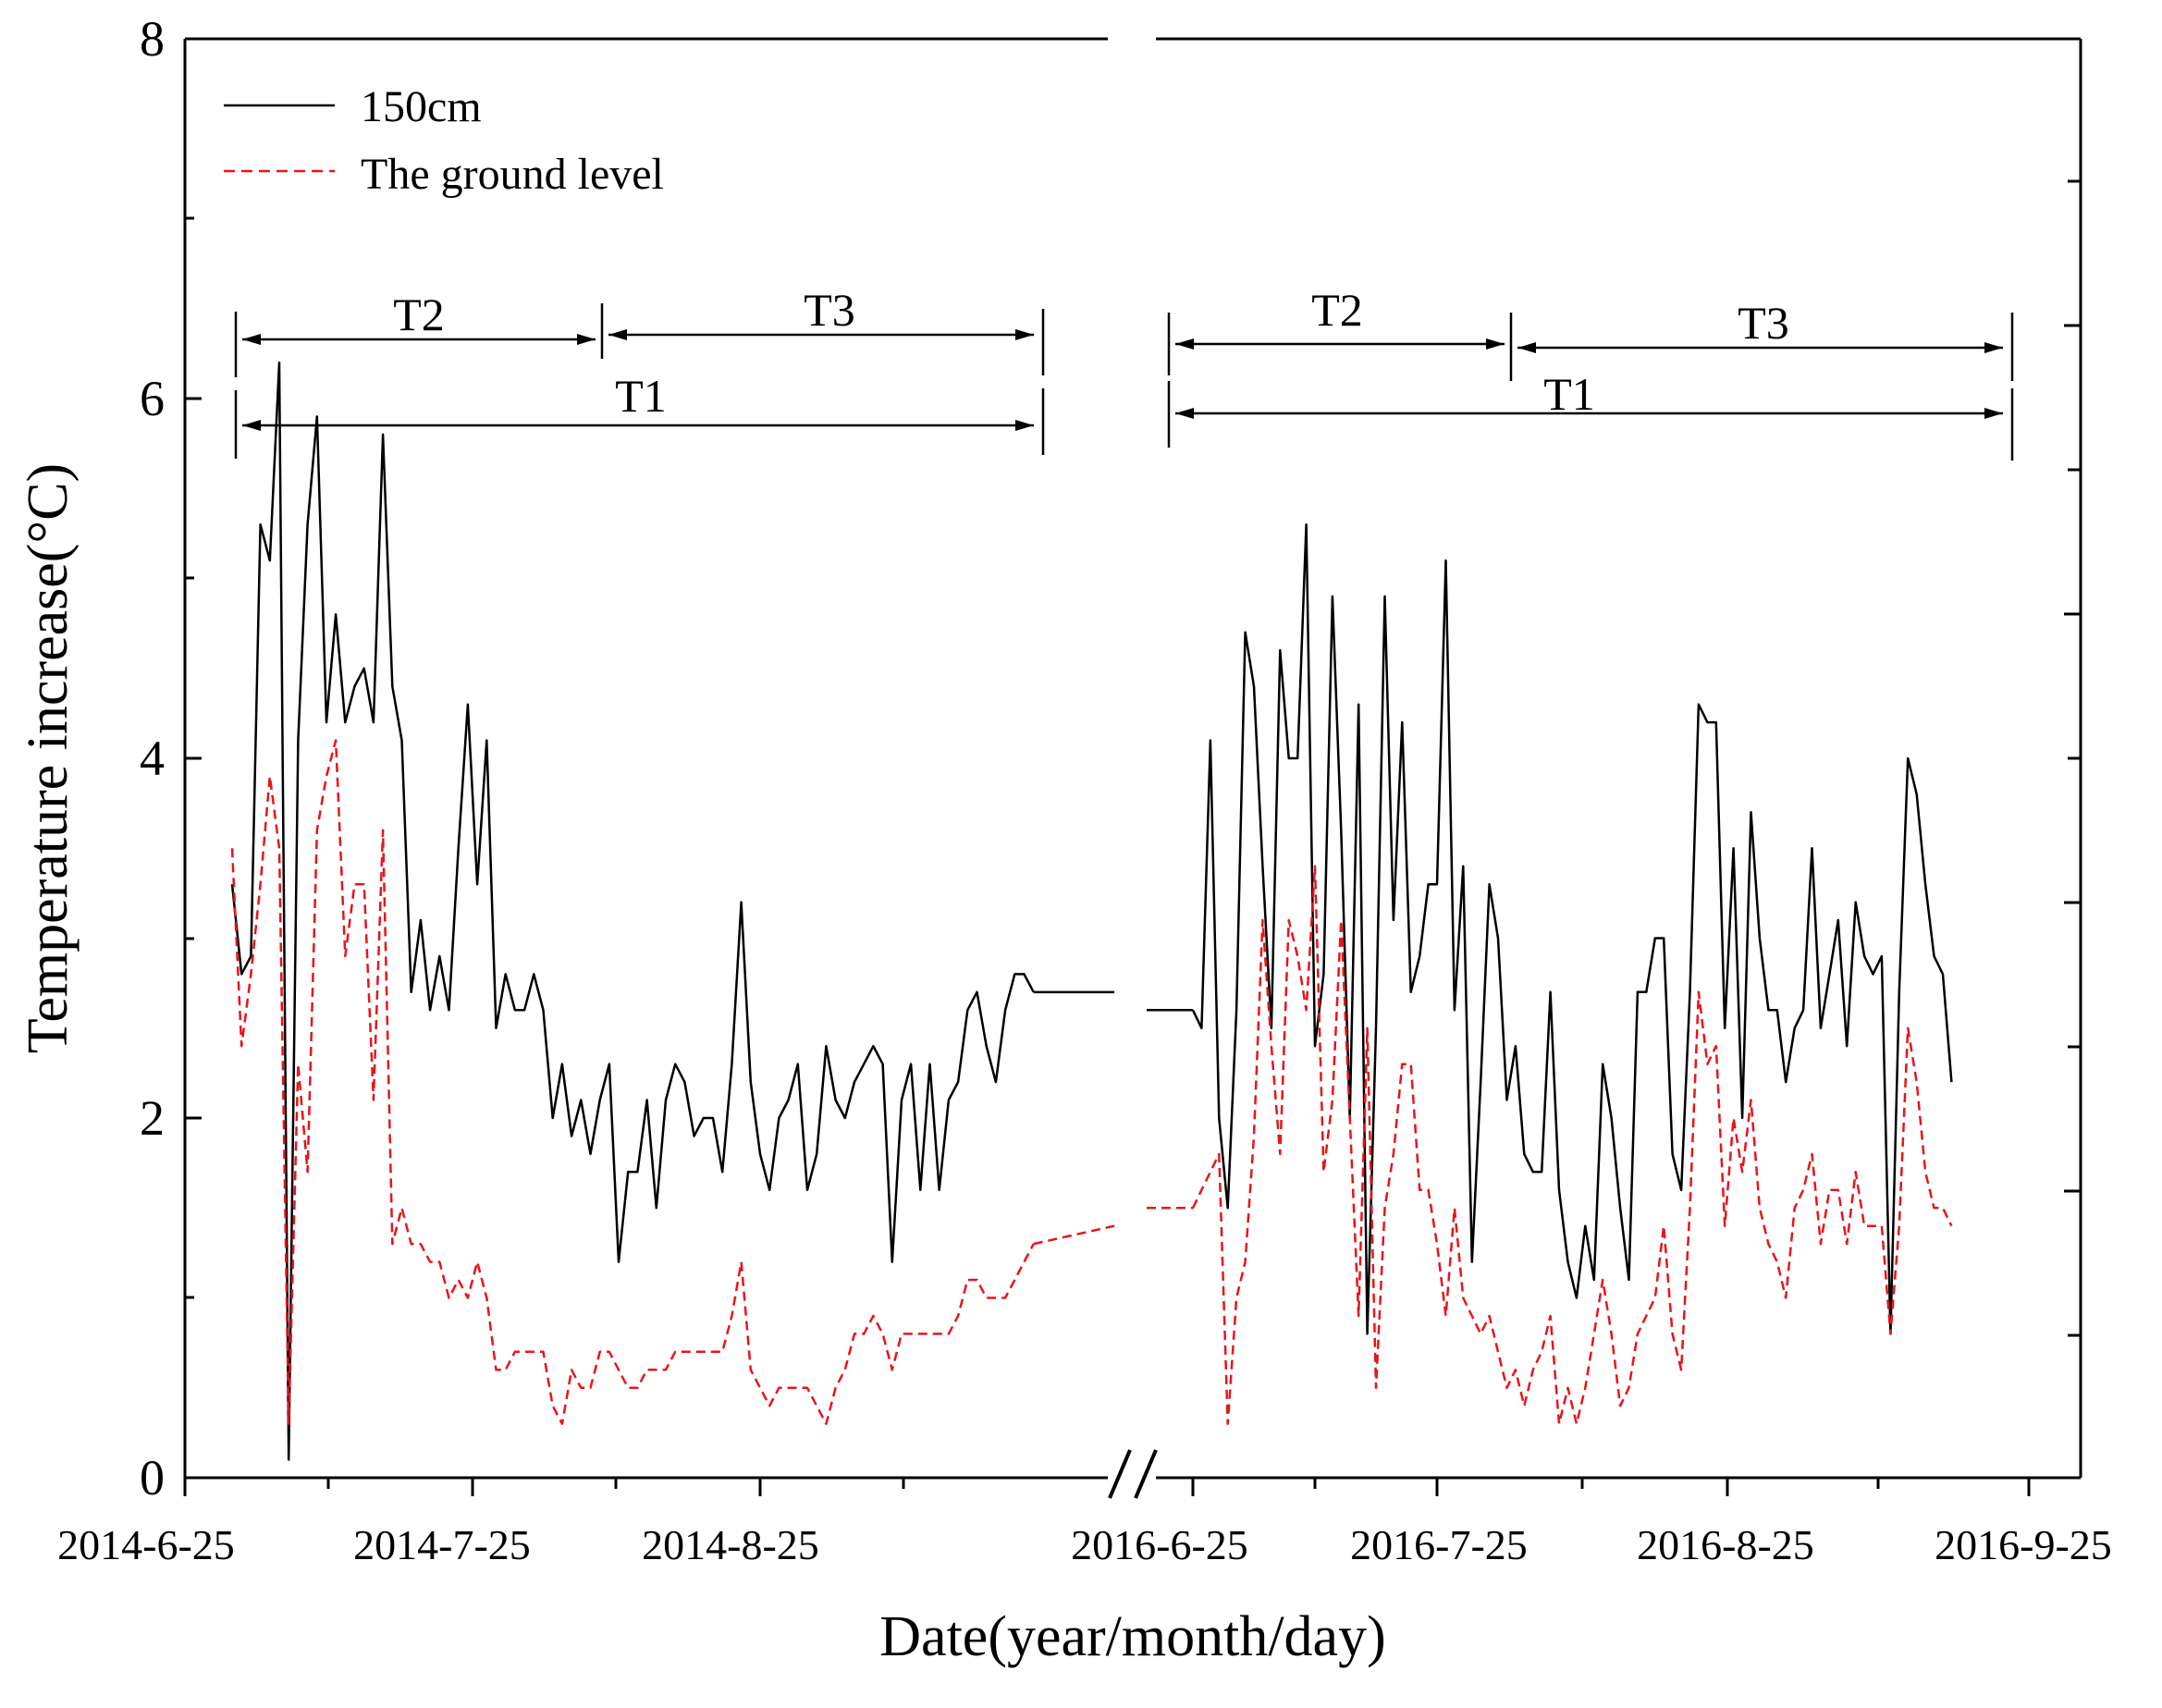 The height and width of the screenshot is (1708, 2162). What do you see at coordinates (152, 398) in the screenshot?
I see `y-tick-label: 6` at bounding box center [152, 398].